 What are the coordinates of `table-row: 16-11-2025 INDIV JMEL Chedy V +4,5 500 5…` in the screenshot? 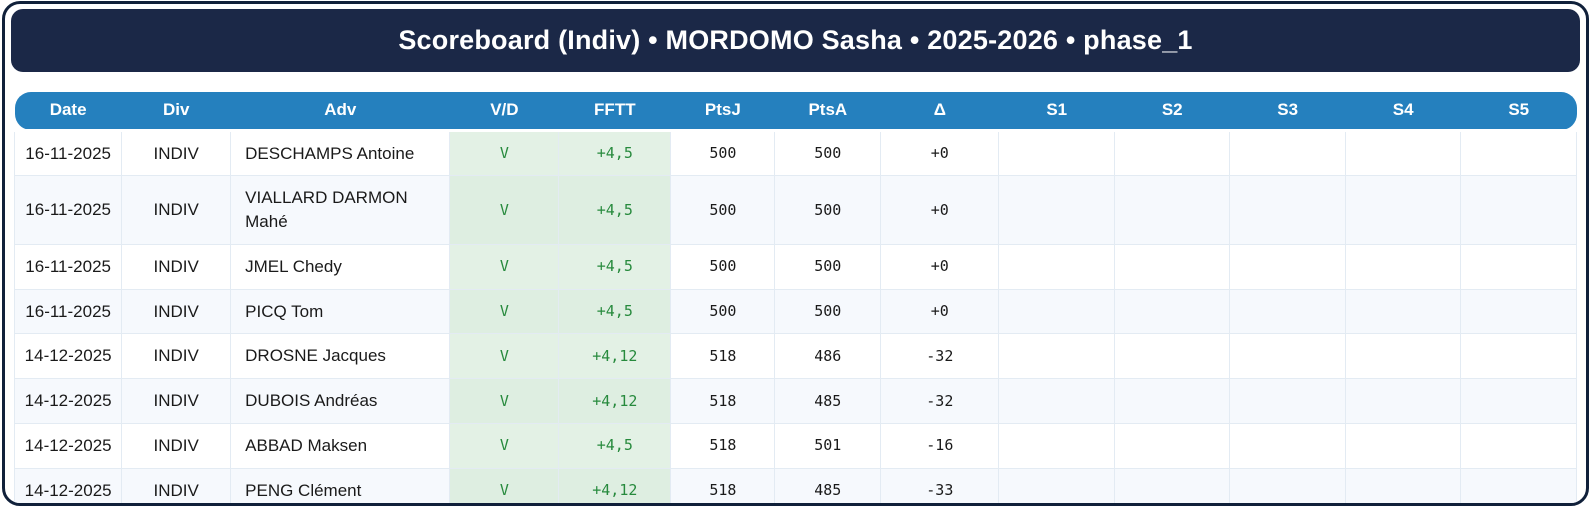 It's located at (795, 266).